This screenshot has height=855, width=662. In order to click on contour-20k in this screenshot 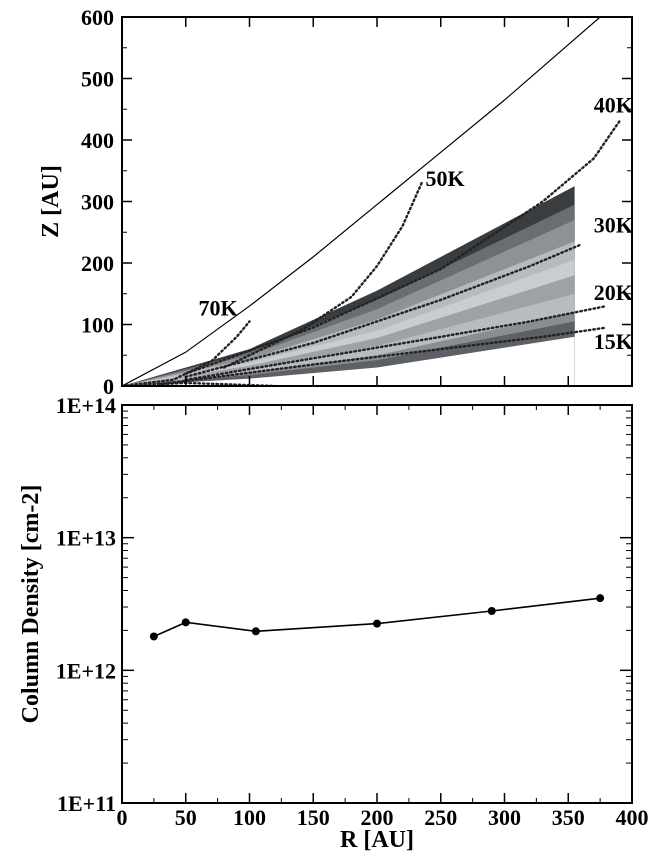, I will do `click(396, 343)`.